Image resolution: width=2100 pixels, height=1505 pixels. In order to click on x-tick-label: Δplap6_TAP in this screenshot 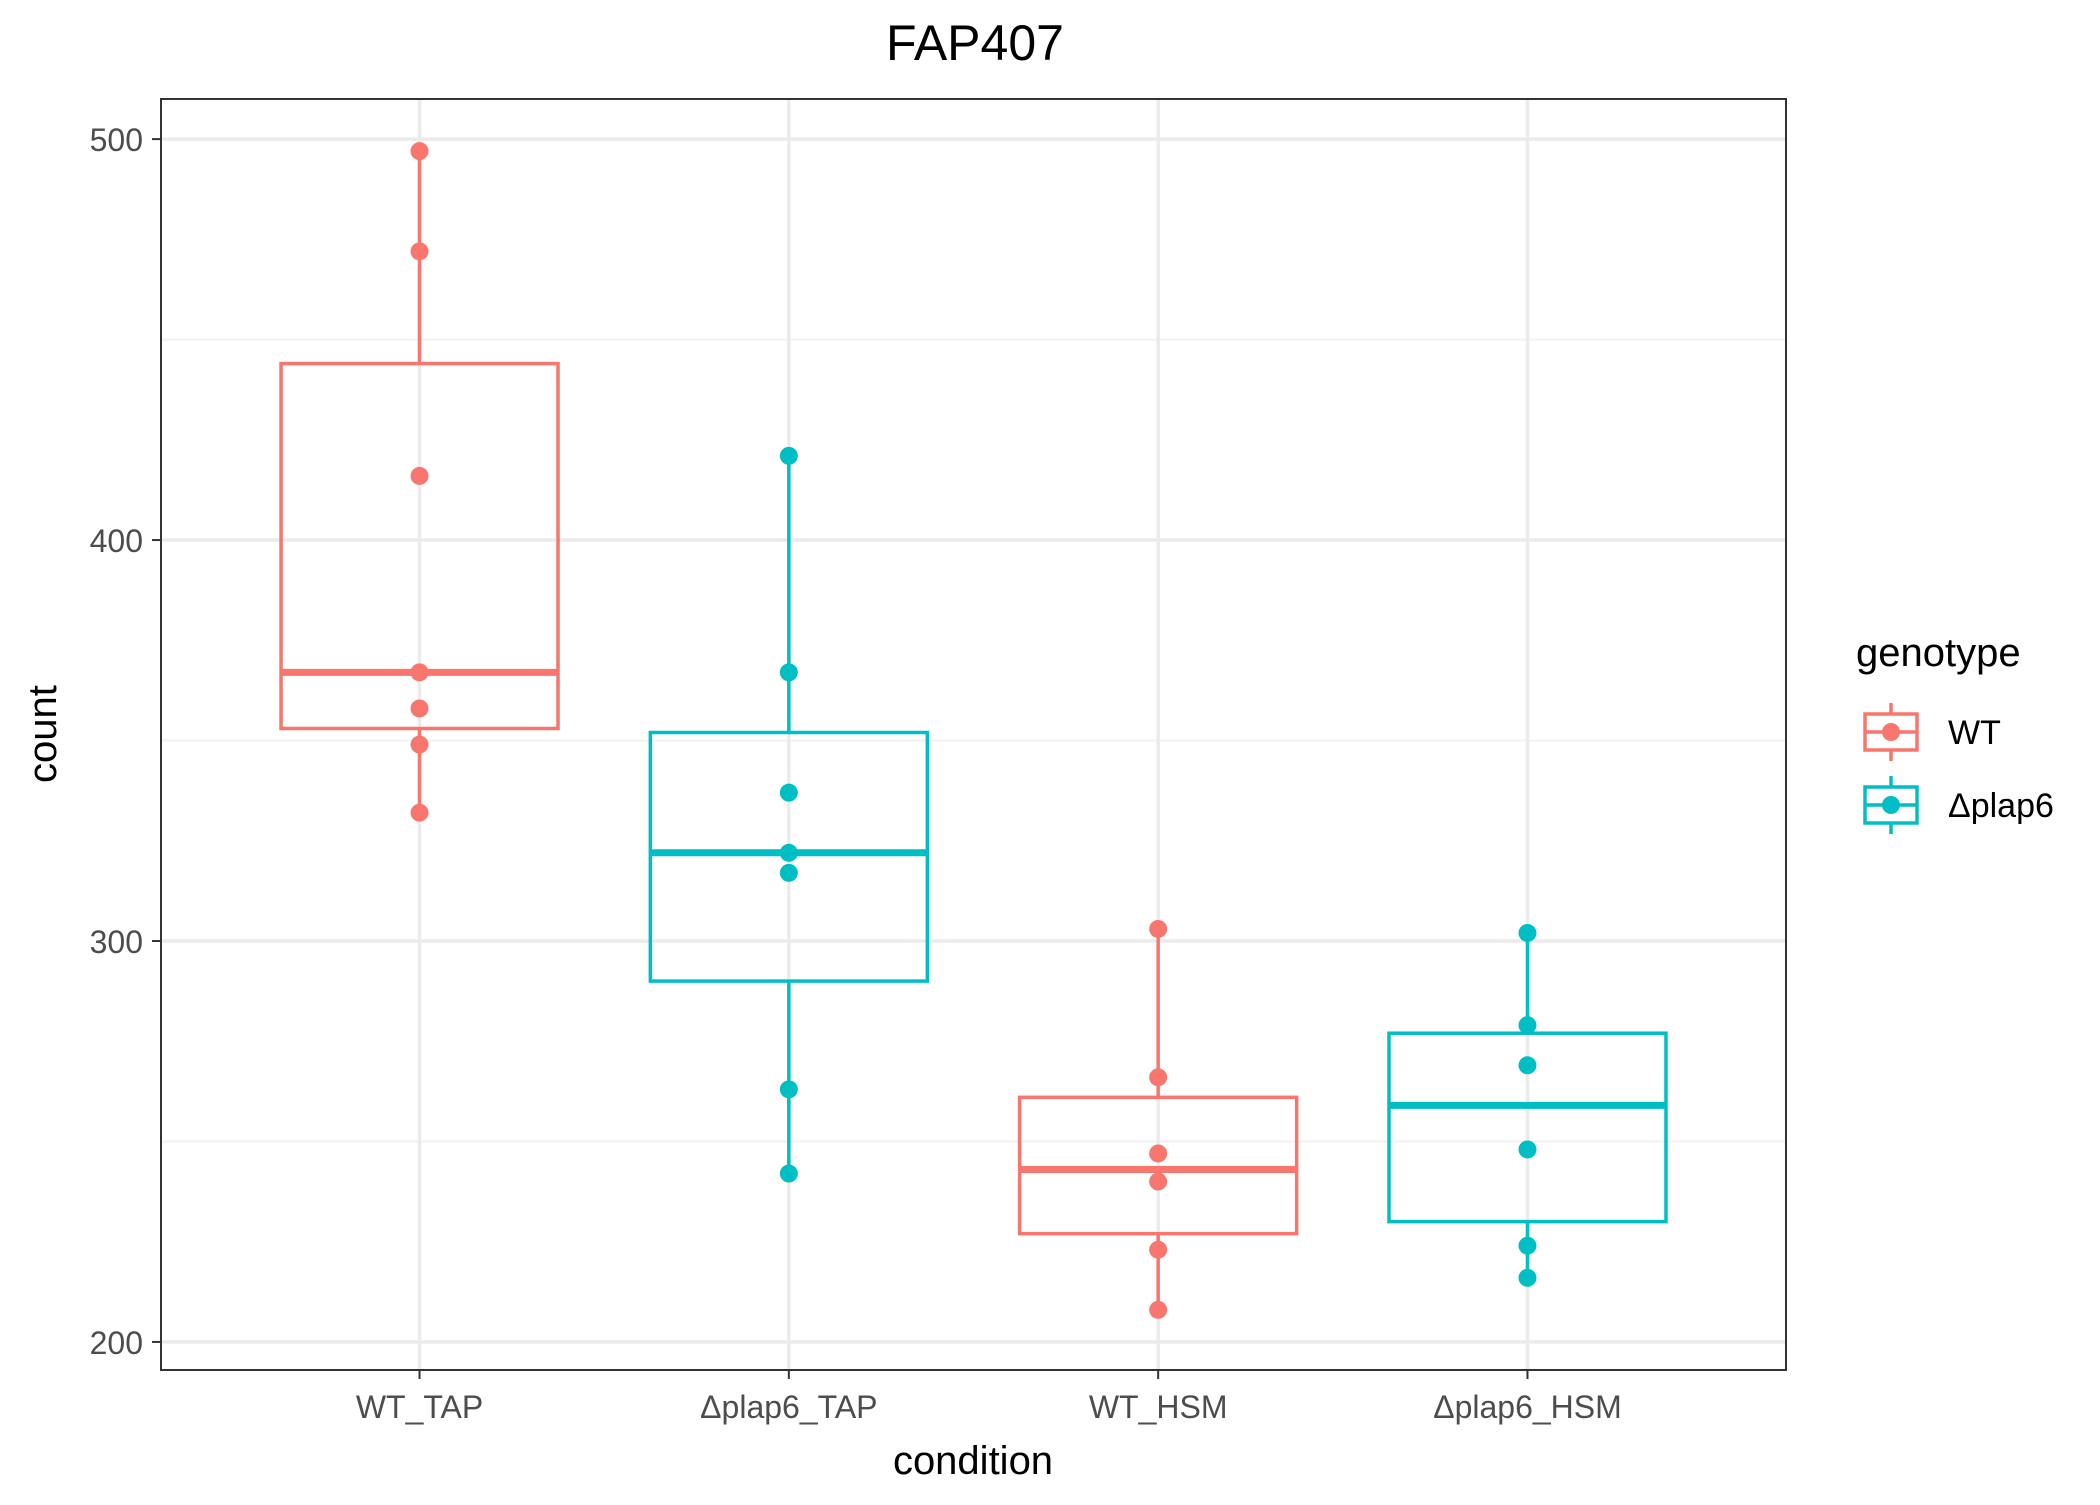, I will do `click(788, 1407)`.